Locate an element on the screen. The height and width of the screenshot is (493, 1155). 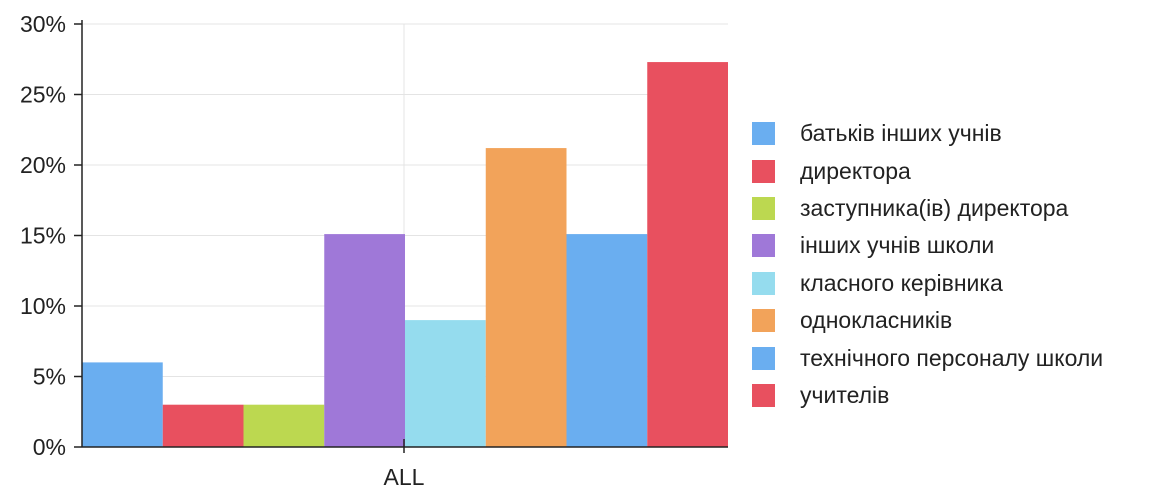
legend-label: учителів is located at coordinates (845, 394).